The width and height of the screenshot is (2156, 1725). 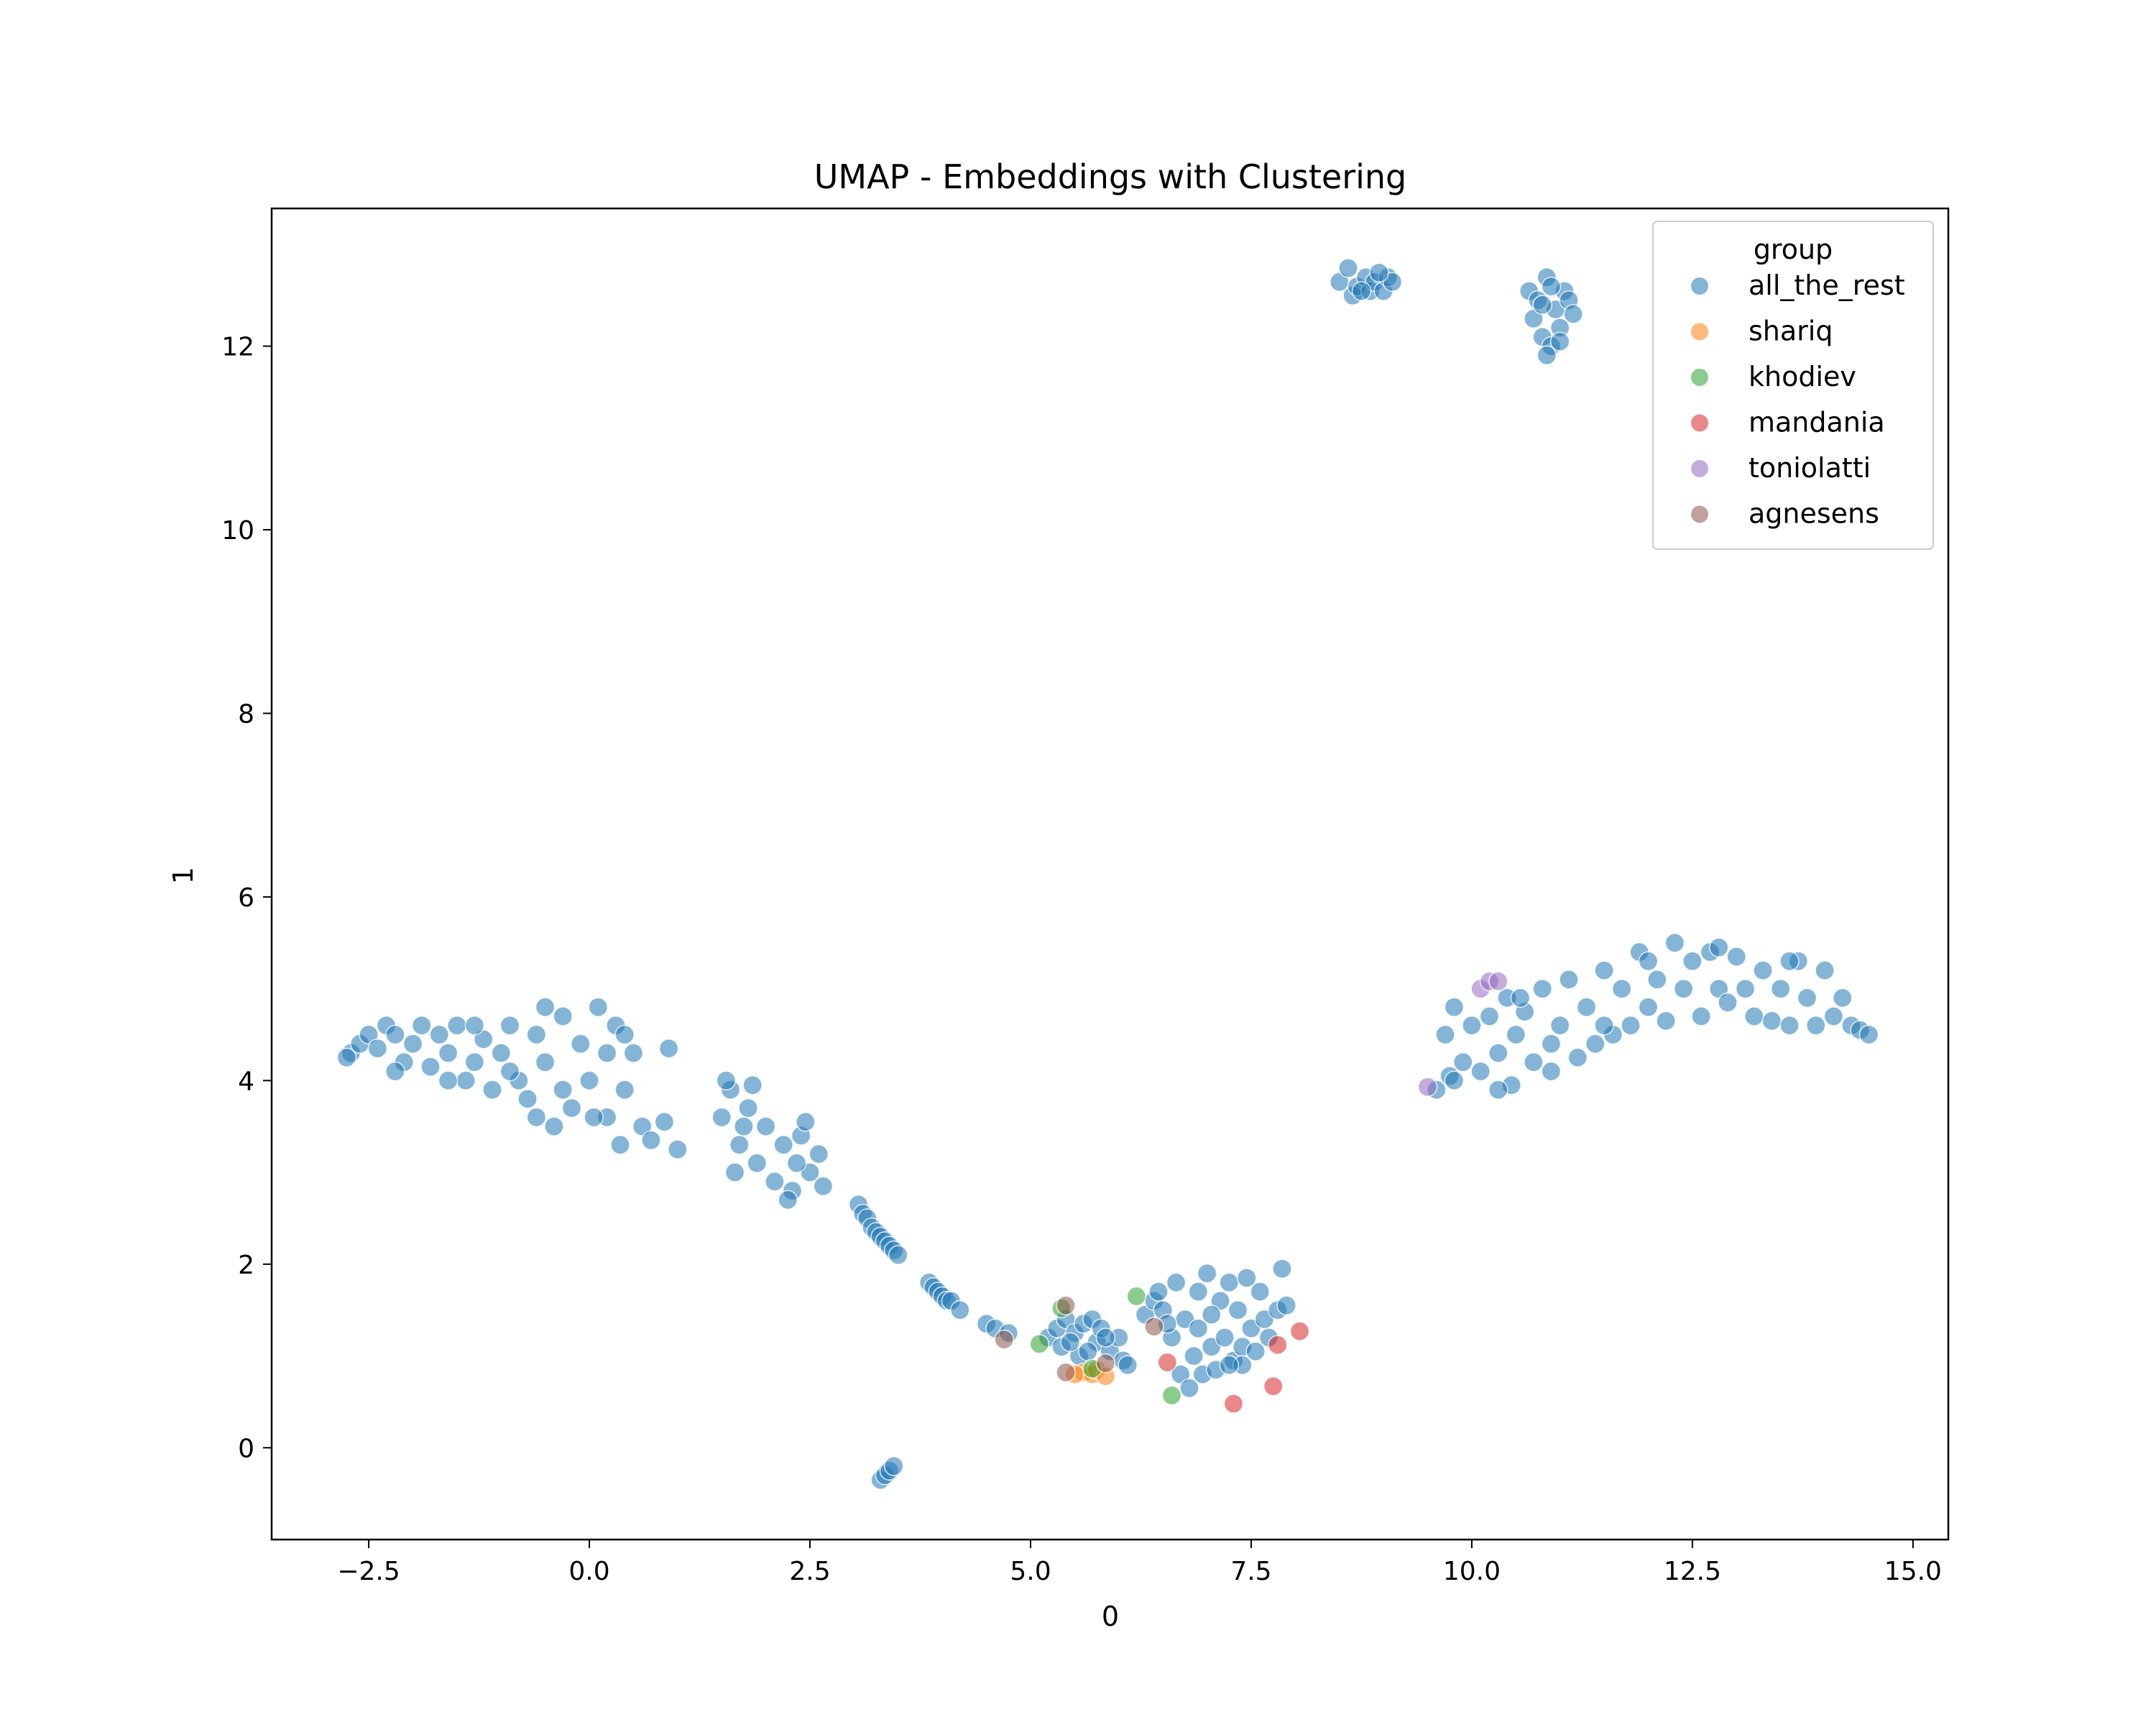 What do you see at coordinates (1791, 331) in the screenshot?
I see `legend-label-shariq: shariq` at bounding box center [1791, 331].